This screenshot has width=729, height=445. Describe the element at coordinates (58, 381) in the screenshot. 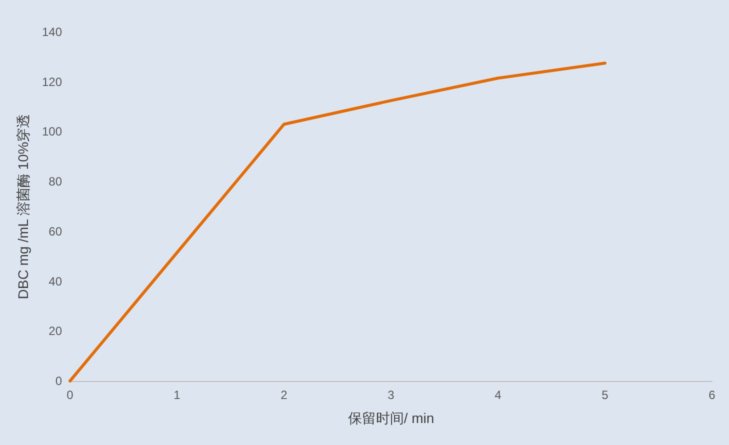

I see `y-tick-label: 0` at that location.